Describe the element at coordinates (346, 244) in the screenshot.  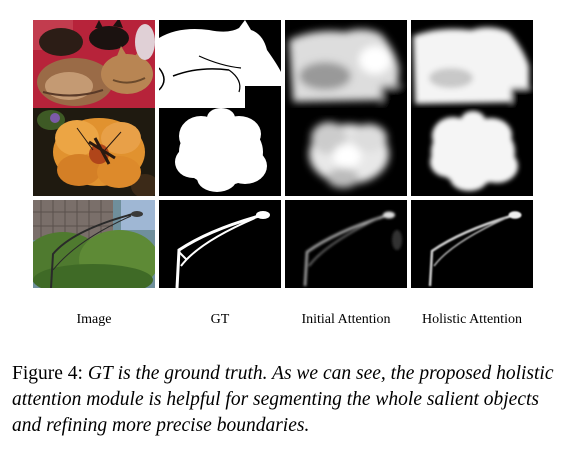
I see `streetlight-initial-attention` at that location.